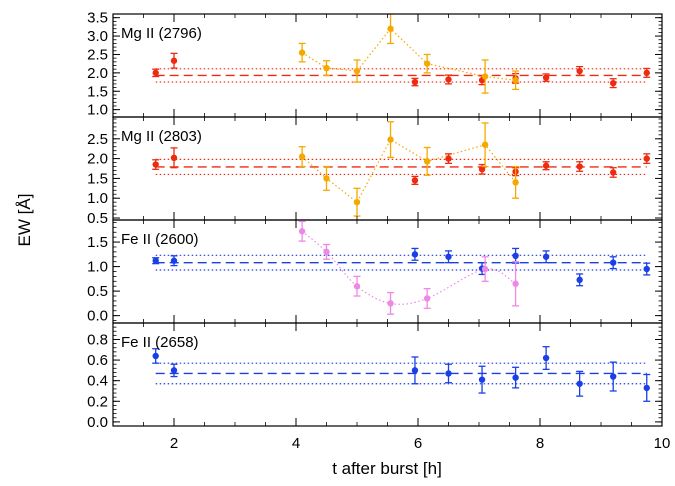  What do you see at coordinates (160, 342) in the screenshot?
I see `panel-label: Fe II (2658)` at bounding box center [160, 342].